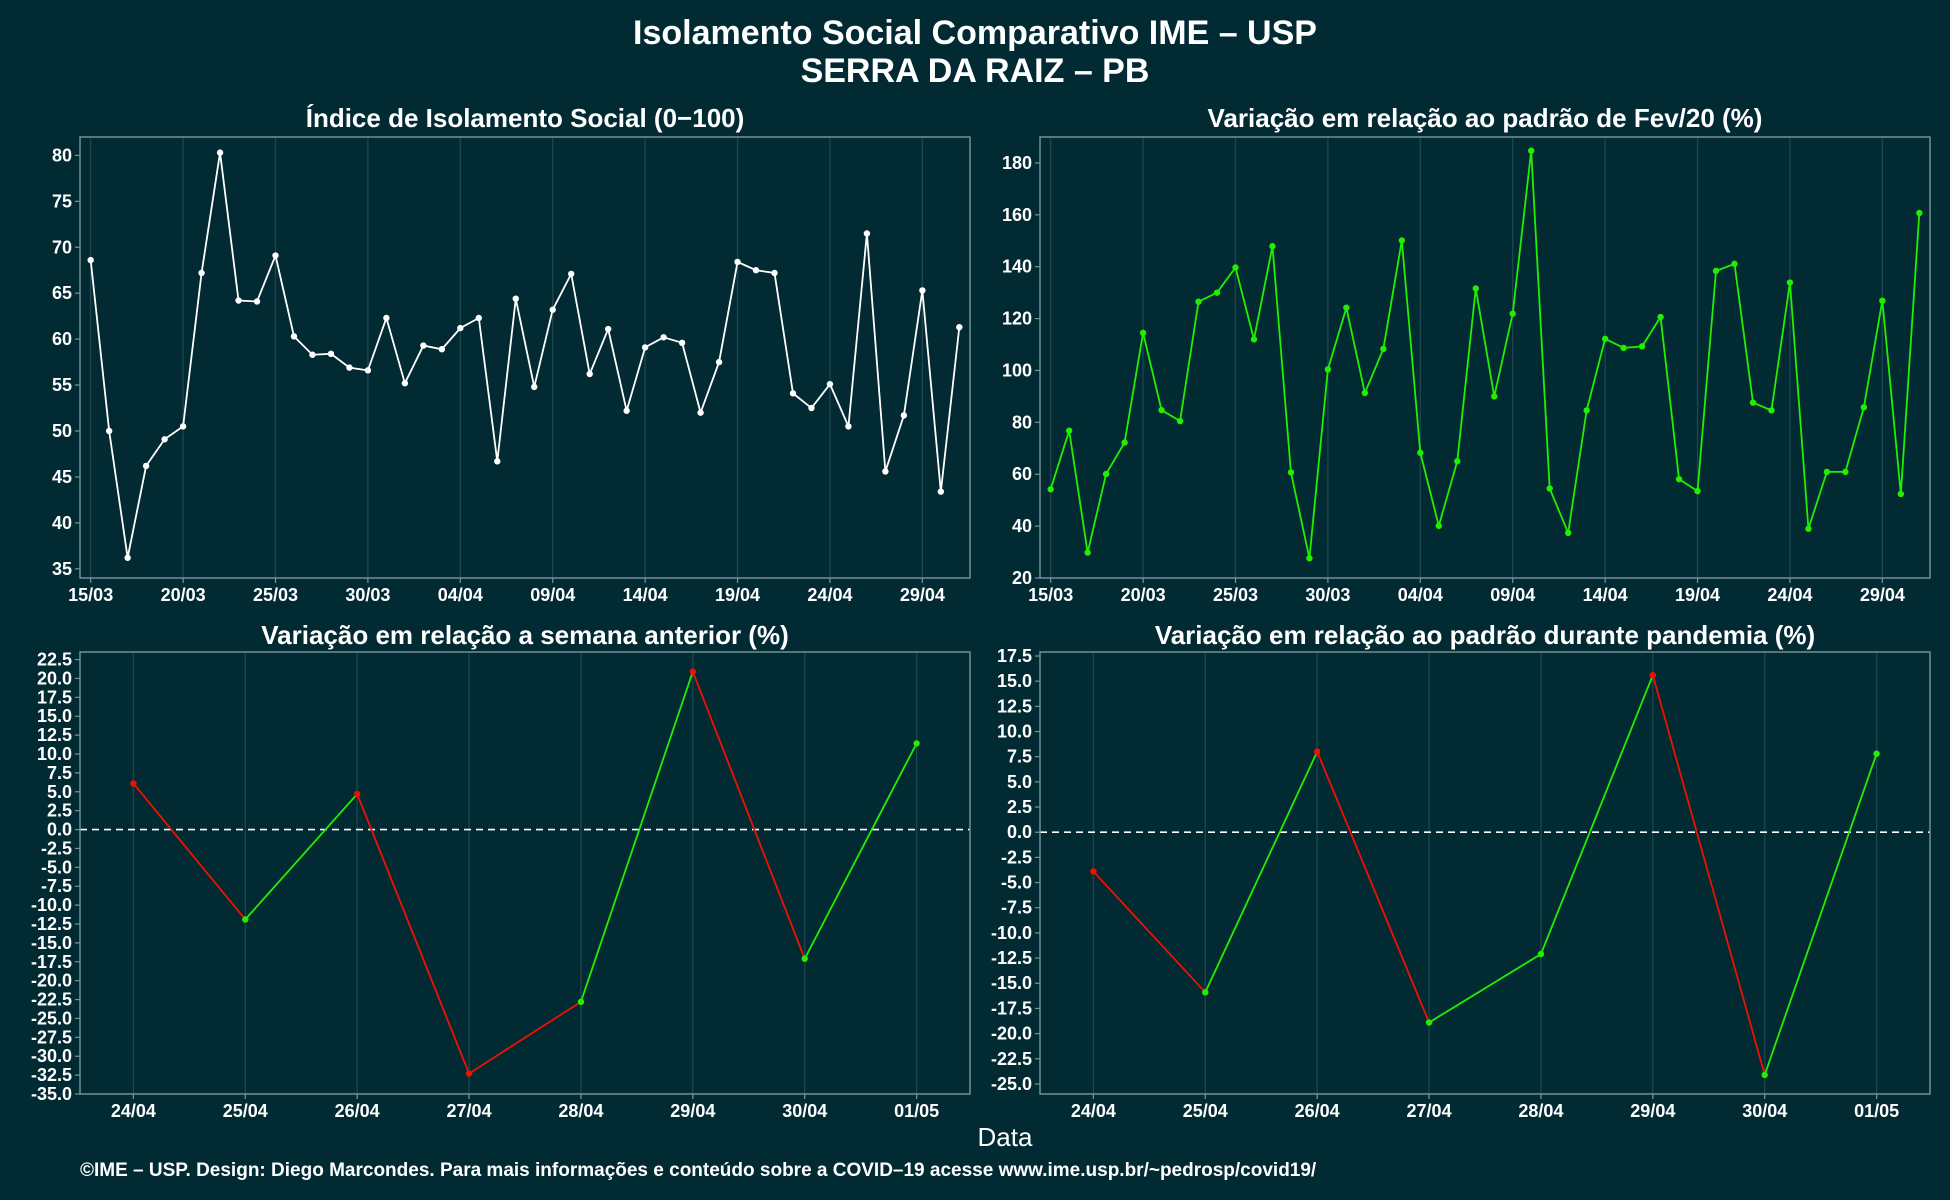  Describe the element at coordinates (580, 1111) in the screenshot. I see `x-tick-label: 28/04` at that location.